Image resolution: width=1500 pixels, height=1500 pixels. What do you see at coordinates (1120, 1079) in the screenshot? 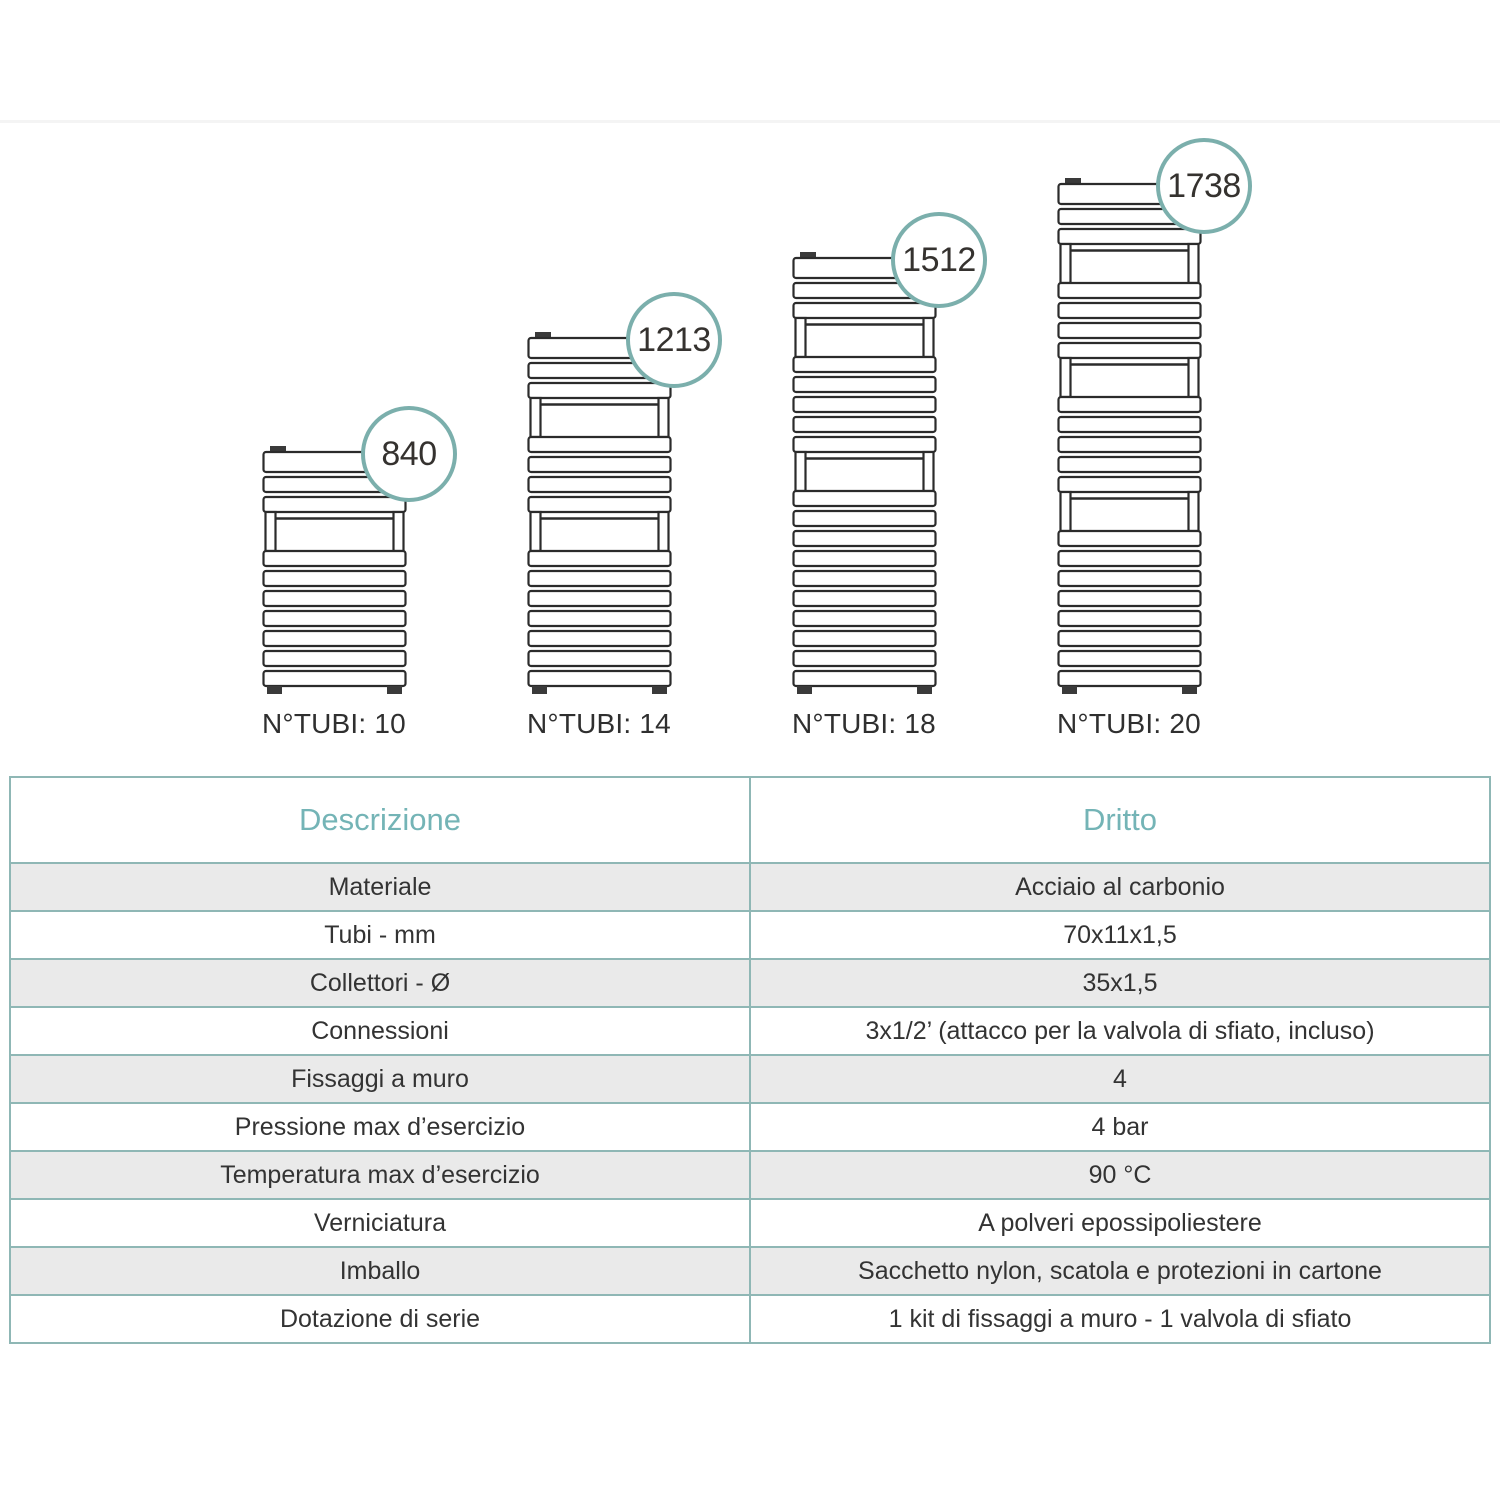
I see `spec-row-value: 4` at bounding box center [1120, 1079].